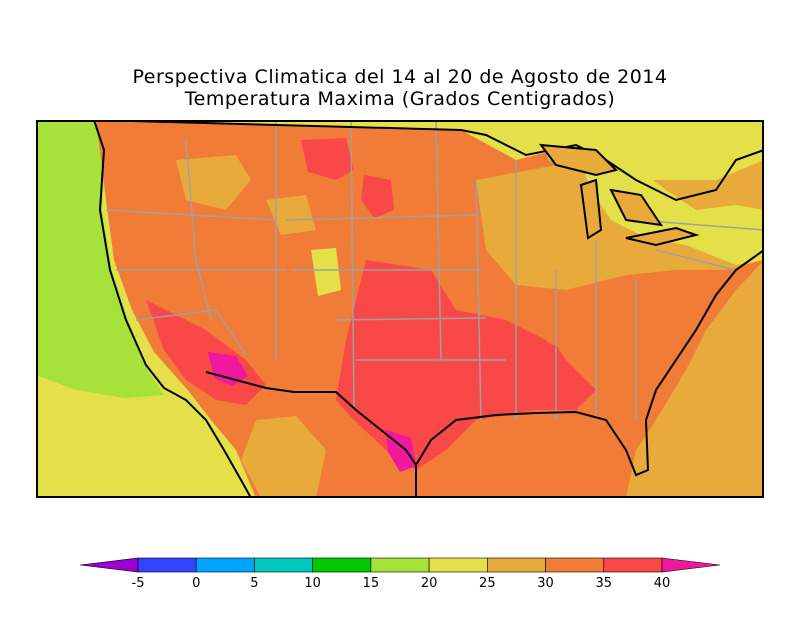  What do you see at coordinates (662, 583) in the screenshot?
I see `legend-tick-label: 40` at bounding box center [662, 583].